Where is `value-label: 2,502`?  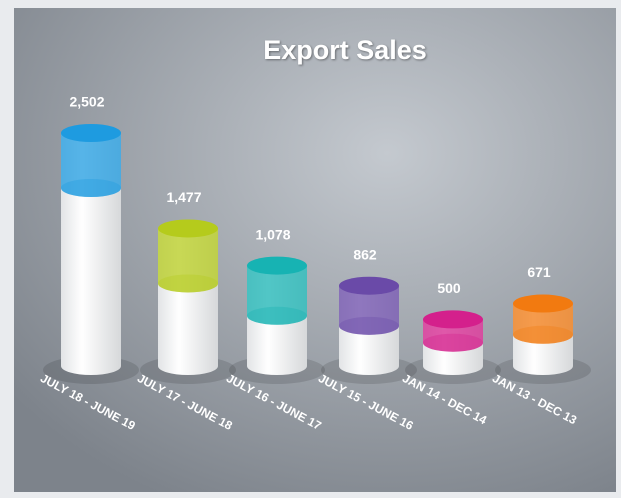
value-label: 2,502 is located at coordinates (86, 102).